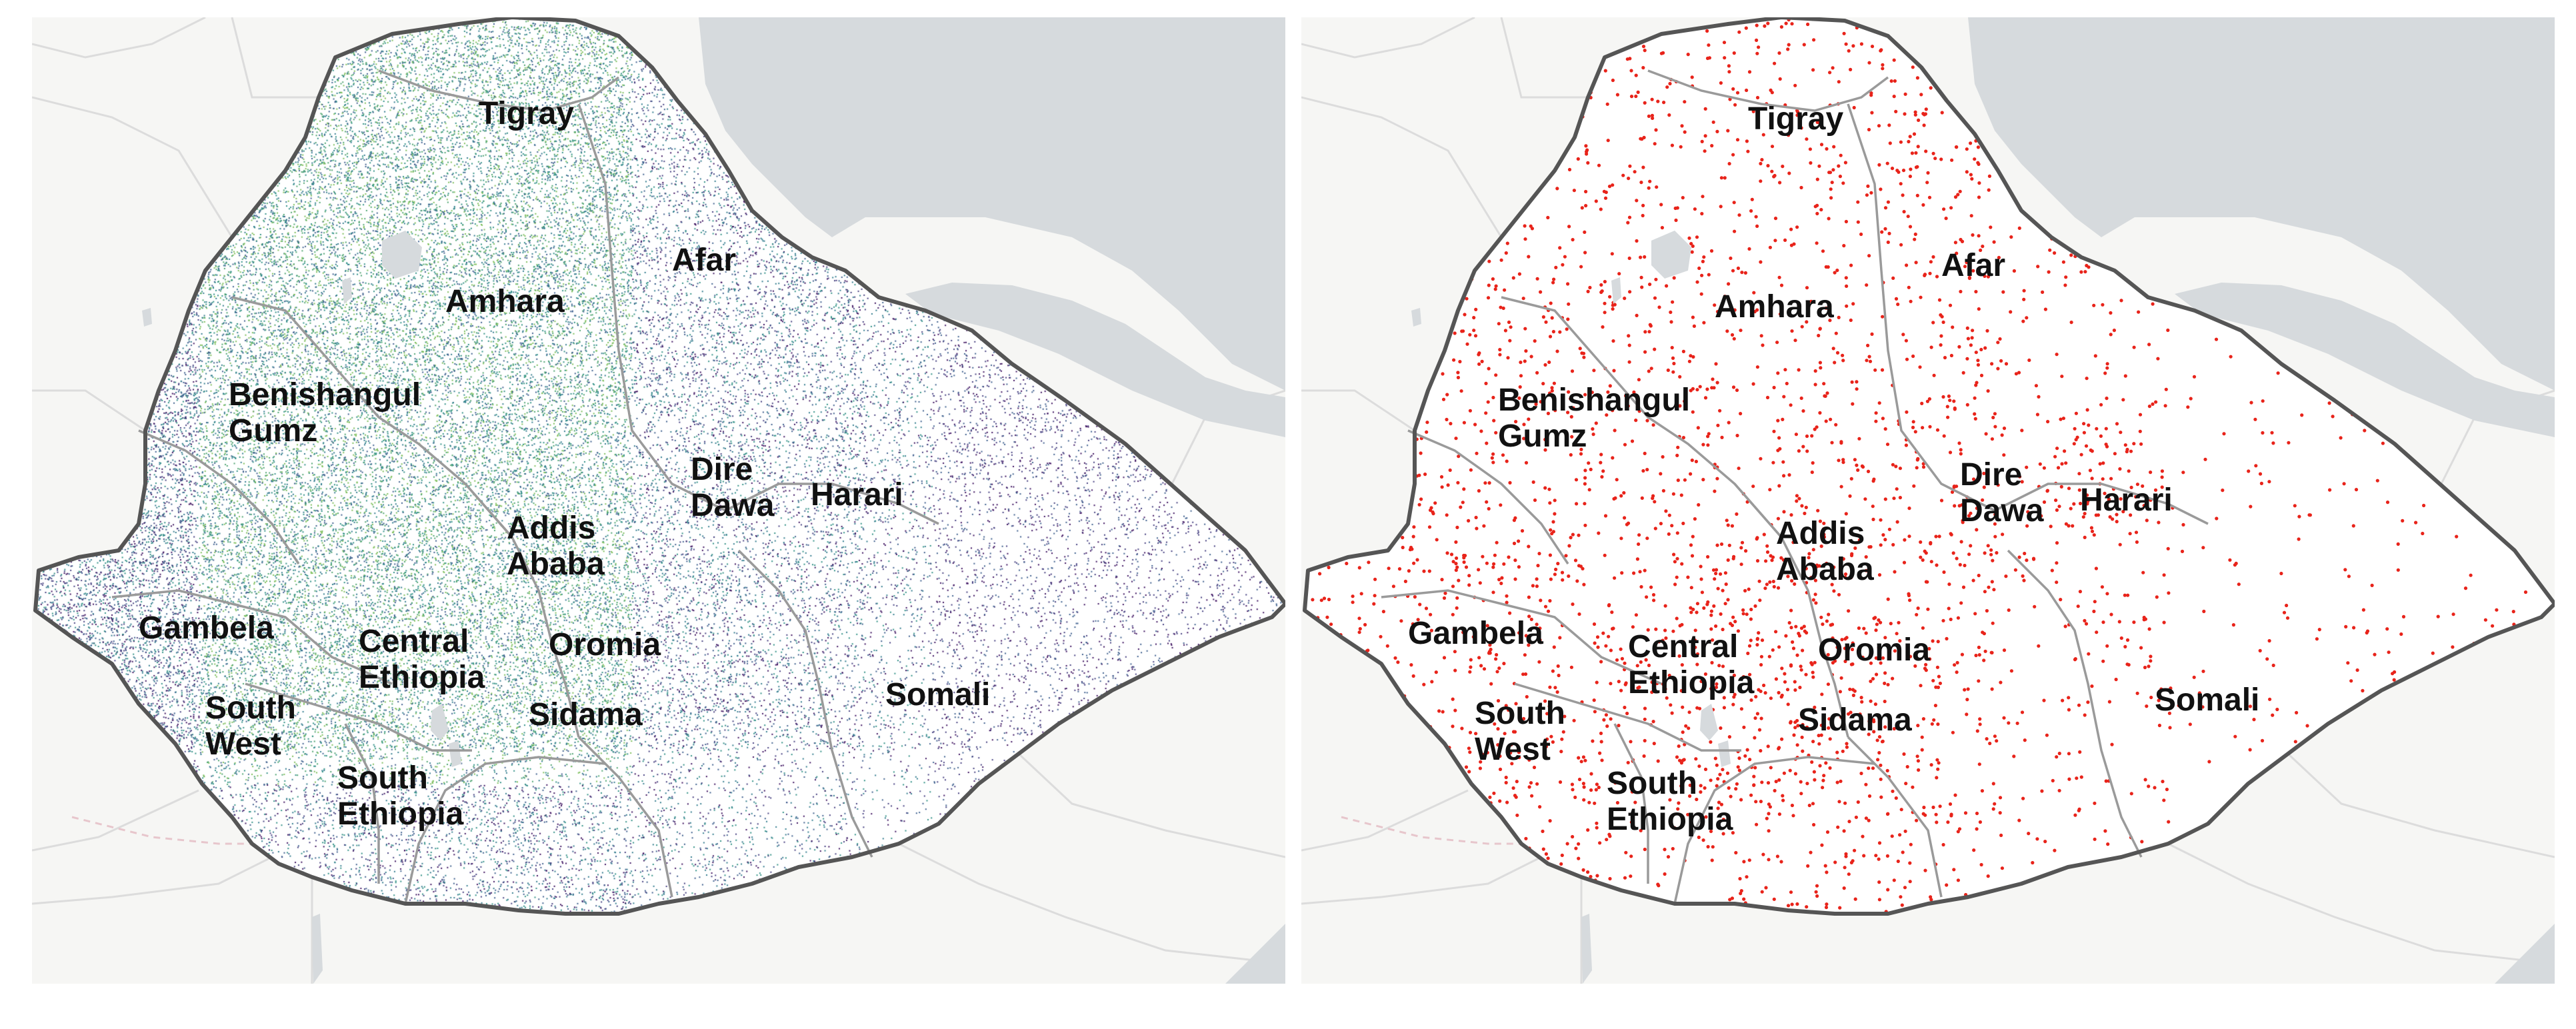 The height and width of the screenshot is (1029, 2576). What do you see at coordinates (362, 803) in the screenshot?
I see `region-border-line` at bounding box center [362, 803].